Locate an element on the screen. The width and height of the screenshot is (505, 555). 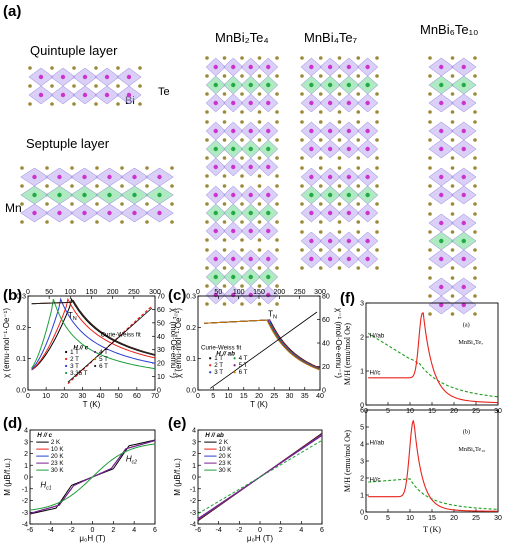
x-tick-label: 30 is located at coordinates (83, 396).